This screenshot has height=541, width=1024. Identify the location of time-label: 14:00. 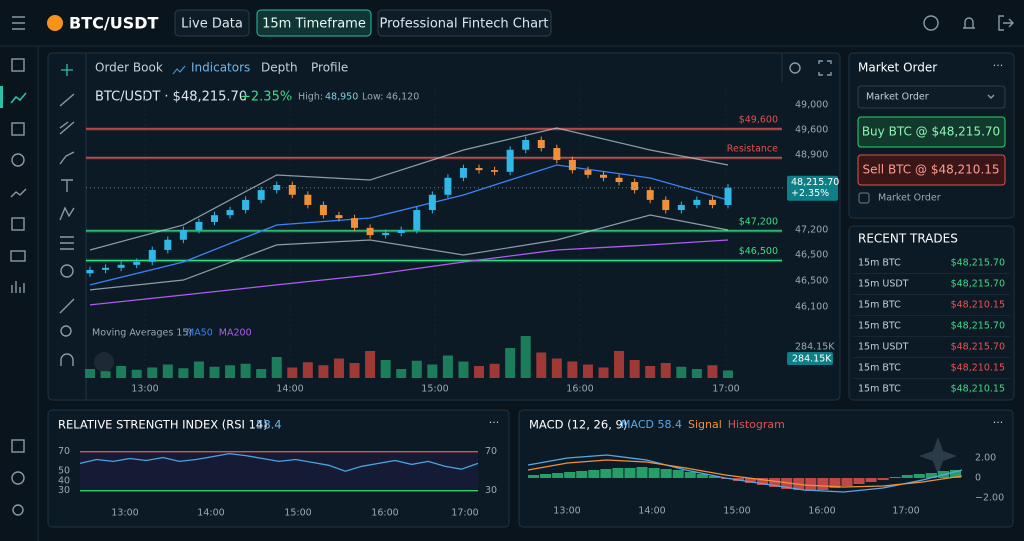
(210, 513).